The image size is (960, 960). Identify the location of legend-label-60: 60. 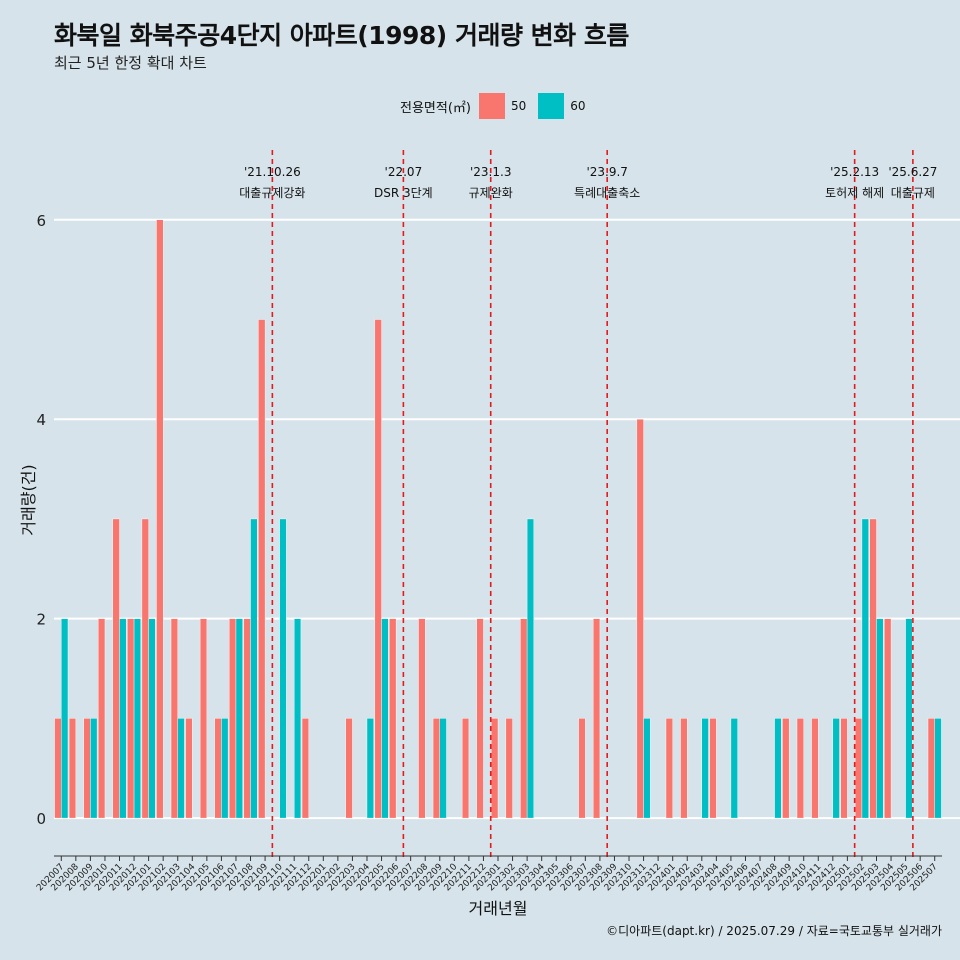
(578, 106).